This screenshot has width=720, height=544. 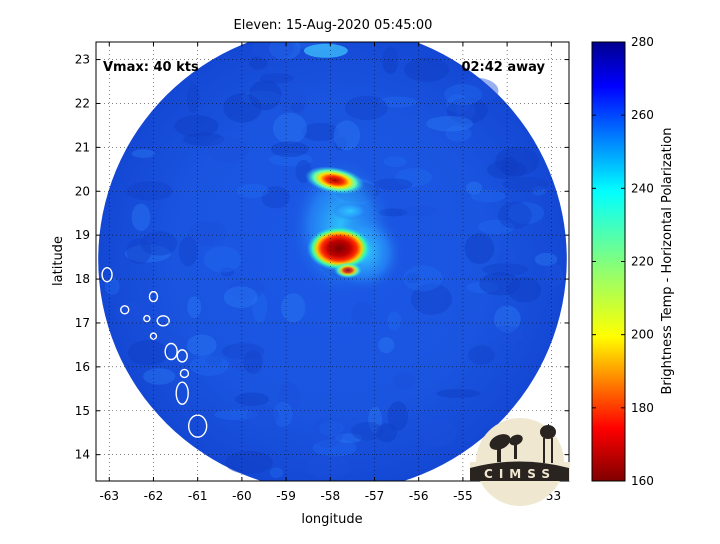 I want to click on colorbar-tick-label: 280, so click(x=642, y=42).